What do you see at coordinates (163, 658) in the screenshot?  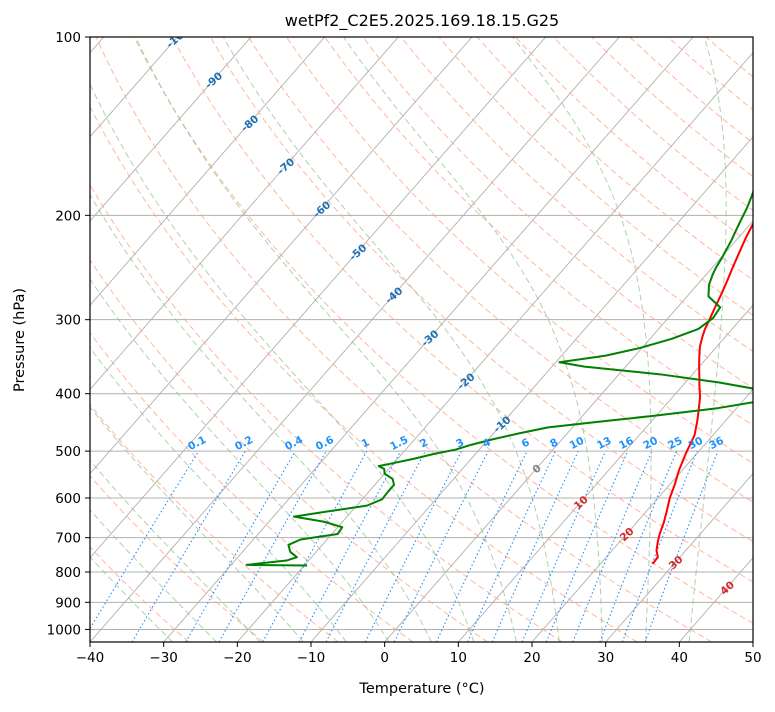 I see `x-tick-label: −30` at bounding box center [163, 658].